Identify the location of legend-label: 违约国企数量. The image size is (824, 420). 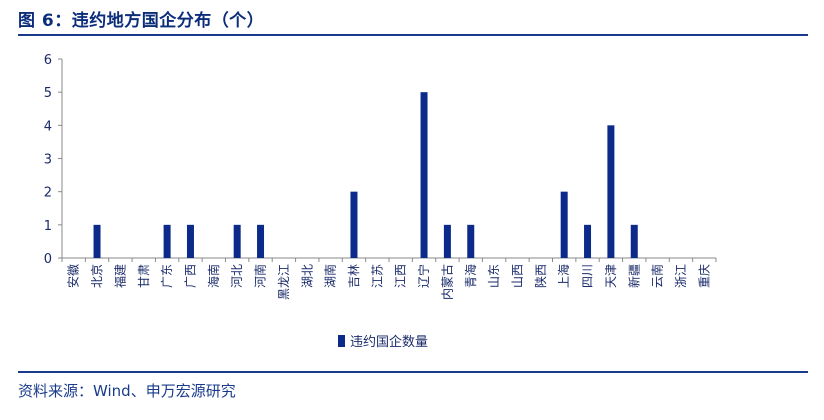
(389, 342).